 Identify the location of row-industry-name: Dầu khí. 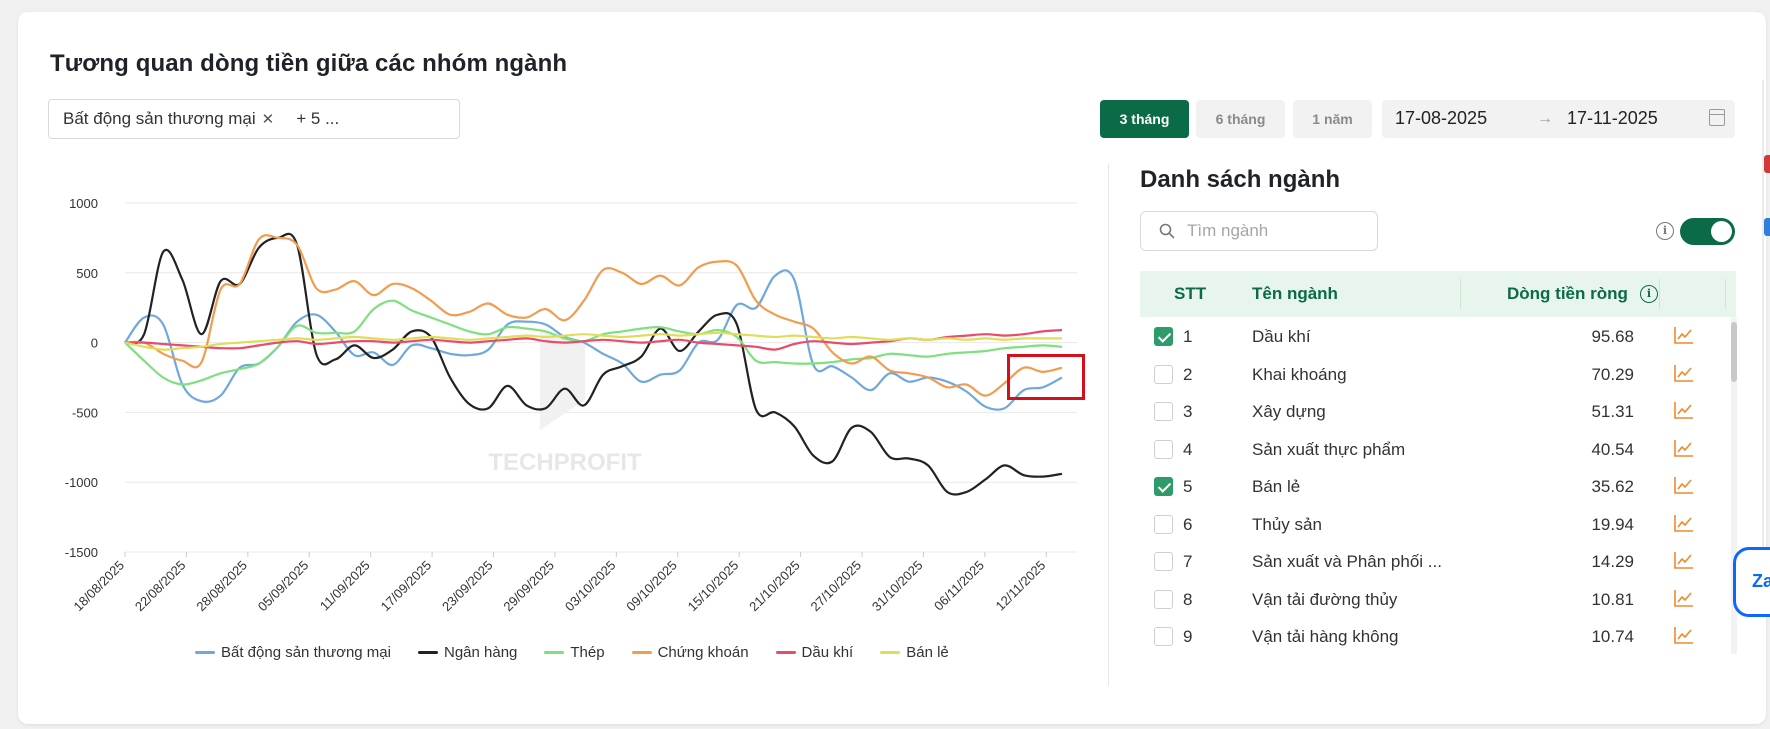
(1281, 336).